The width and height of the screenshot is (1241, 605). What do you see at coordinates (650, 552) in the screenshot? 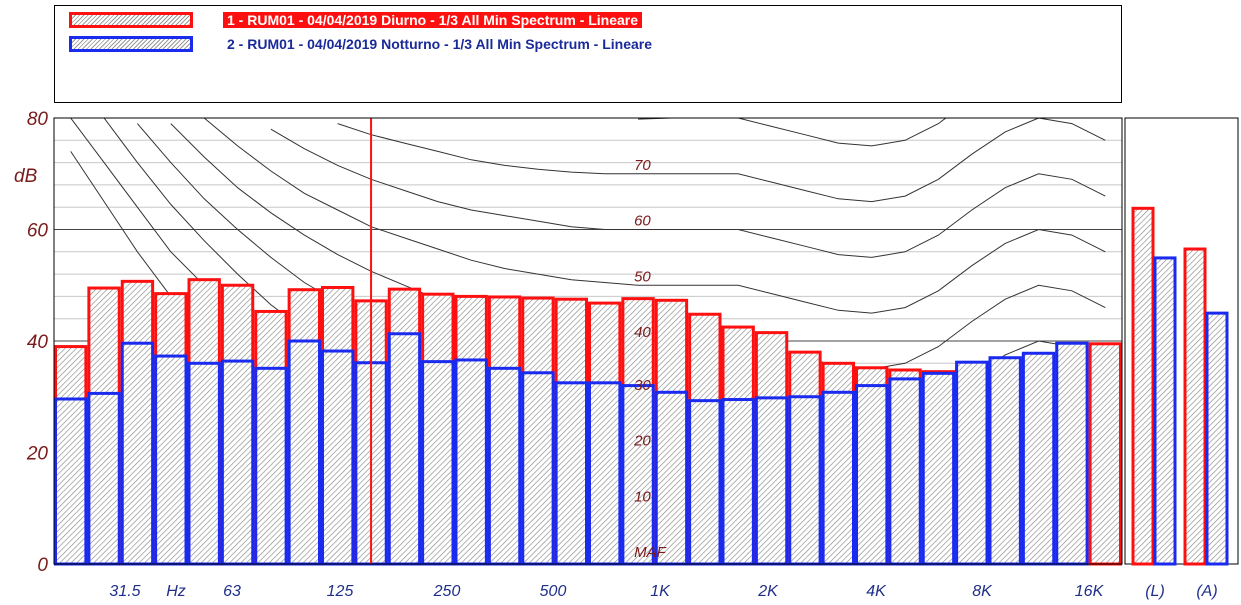
I see `iso-curve-label: MAF` at bounding box center [650, 552].